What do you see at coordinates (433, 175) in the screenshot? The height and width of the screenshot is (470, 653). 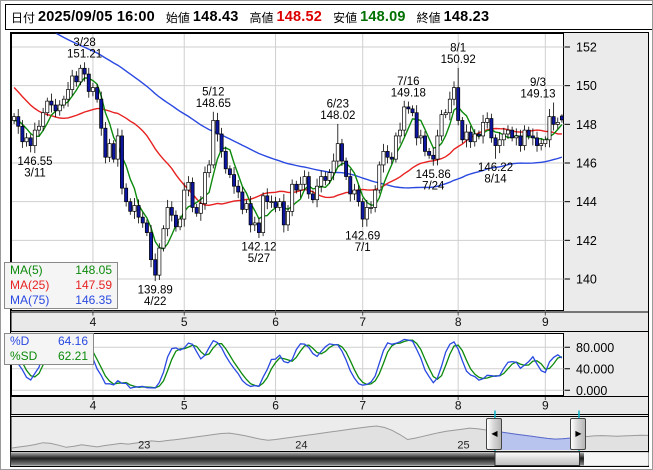 I see `annotation-text: 145.86` at bounding box center [433, 175].